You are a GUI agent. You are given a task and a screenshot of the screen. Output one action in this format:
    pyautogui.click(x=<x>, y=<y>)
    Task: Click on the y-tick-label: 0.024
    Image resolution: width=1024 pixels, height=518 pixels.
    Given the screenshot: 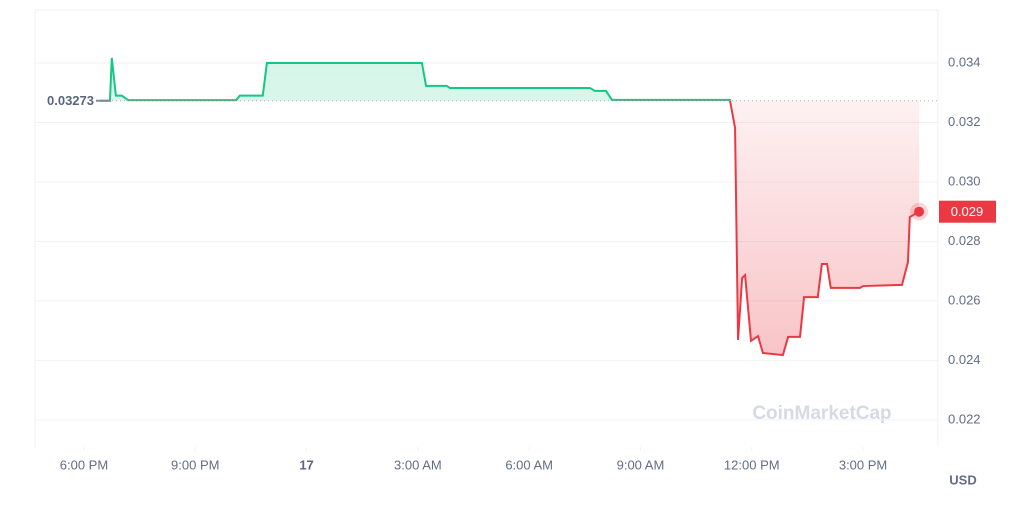 What is the action you would take?
    pyautogui.click(x=964, y=359)
    